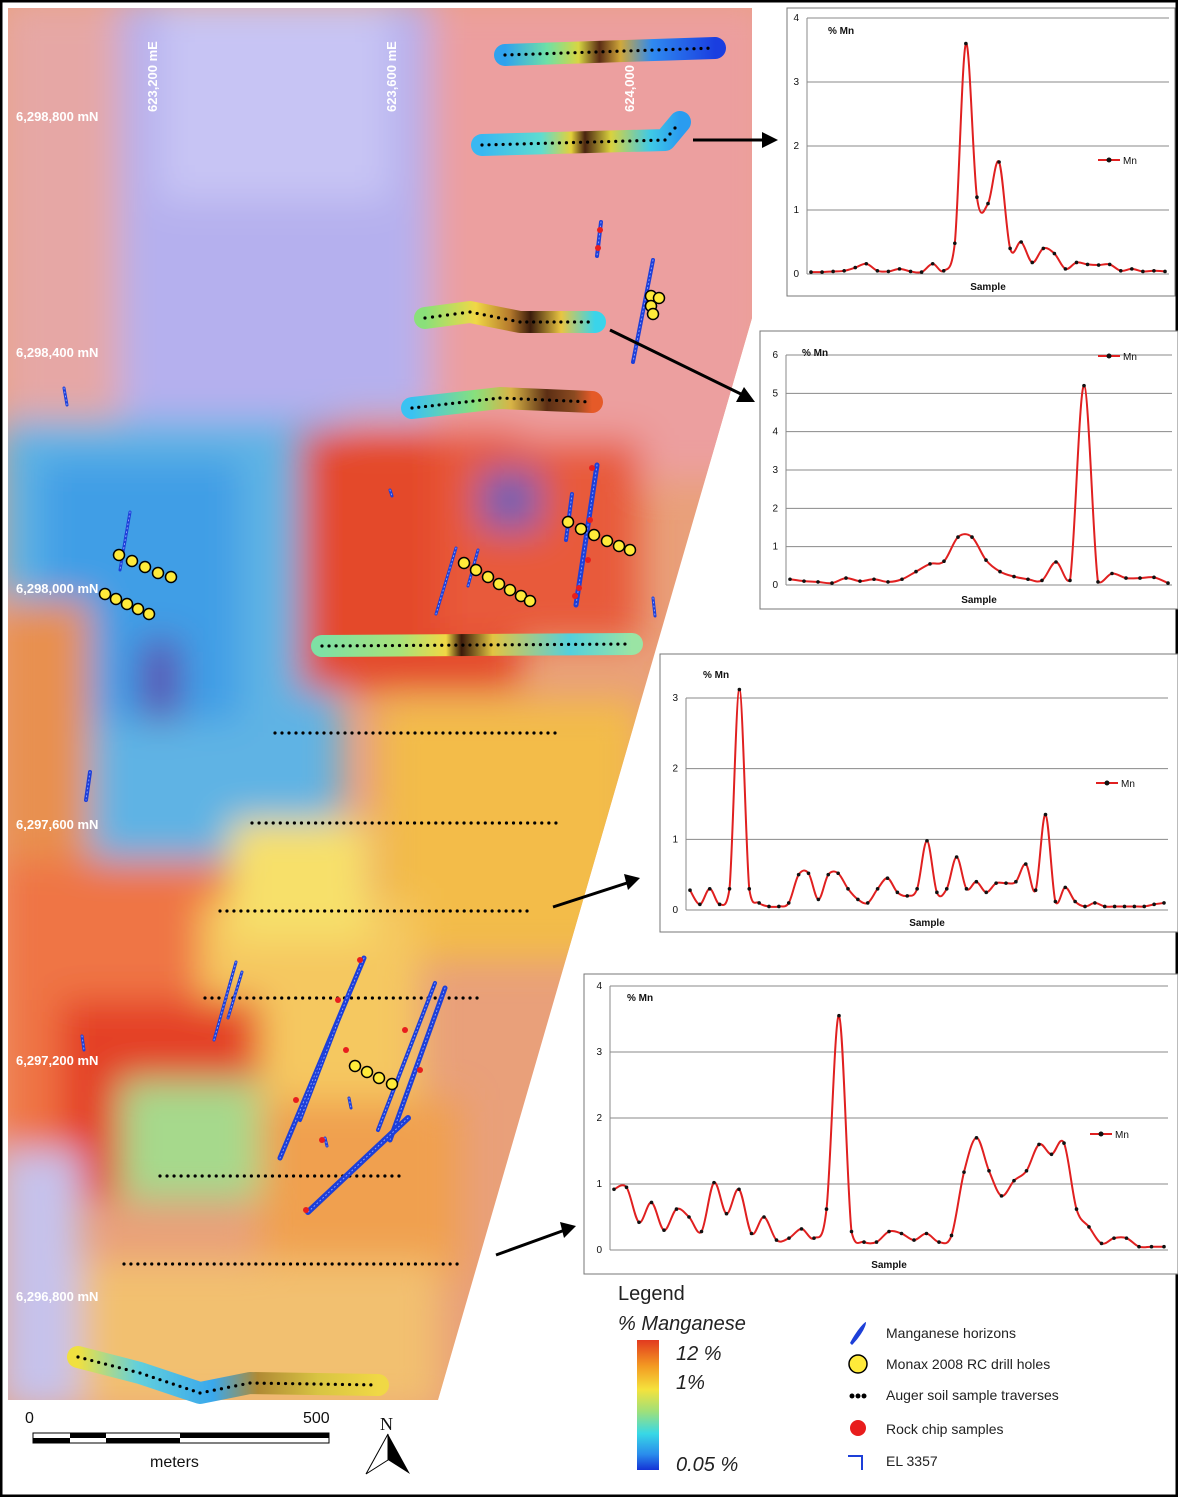 Image resolution: width=1178 pixels, height=1497 pixels. Describe the element at coordinates (707, 1465) in the screenshot. I see `scale-low-label: 0.05 %` at that location.